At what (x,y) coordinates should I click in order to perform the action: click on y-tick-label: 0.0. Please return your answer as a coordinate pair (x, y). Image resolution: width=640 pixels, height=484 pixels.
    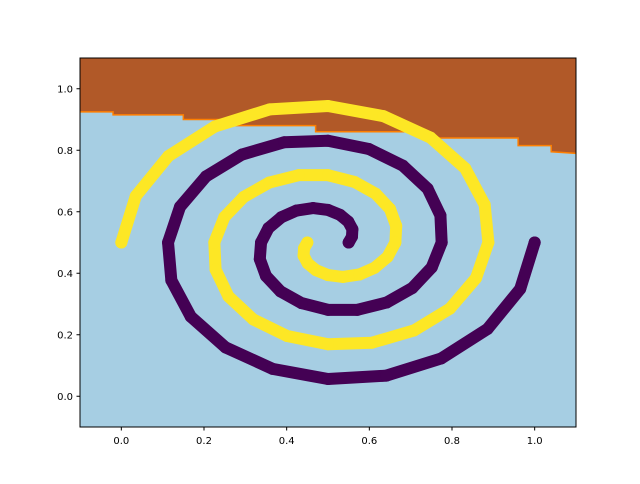
    Looking at the image, I should click on (65, 397).